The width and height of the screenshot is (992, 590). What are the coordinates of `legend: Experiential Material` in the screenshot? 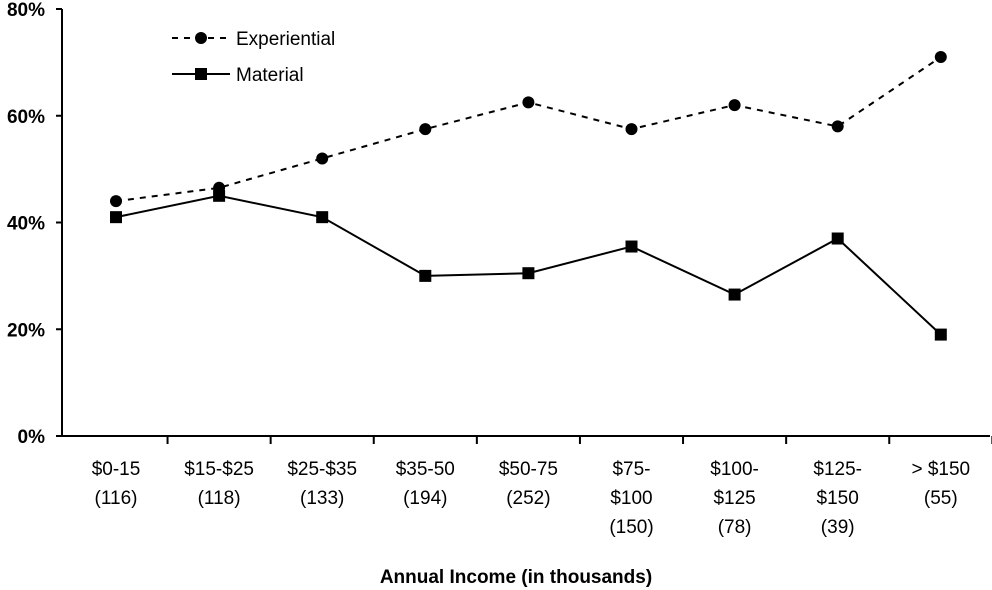 It's located at (253, 57).